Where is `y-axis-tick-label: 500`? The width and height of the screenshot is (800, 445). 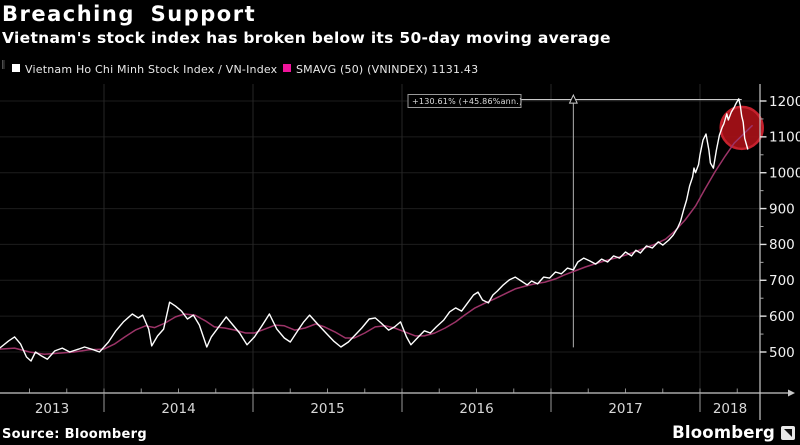 y-axis-tick-label: 500 is located at coordinates (782, 353).